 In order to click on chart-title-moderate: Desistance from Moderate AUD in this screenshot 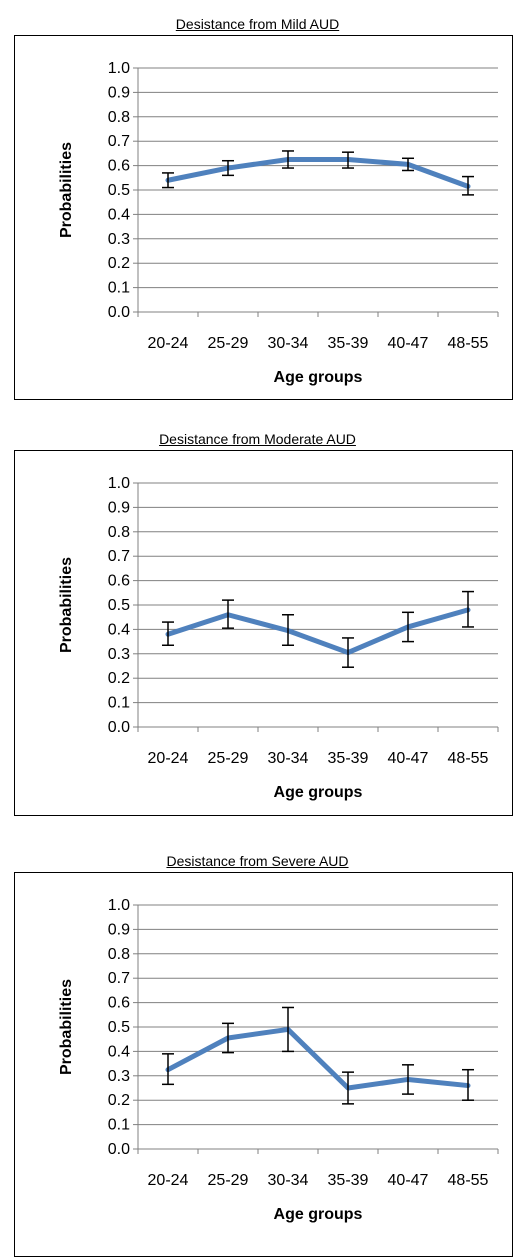, I will do `click(257, 439)`.